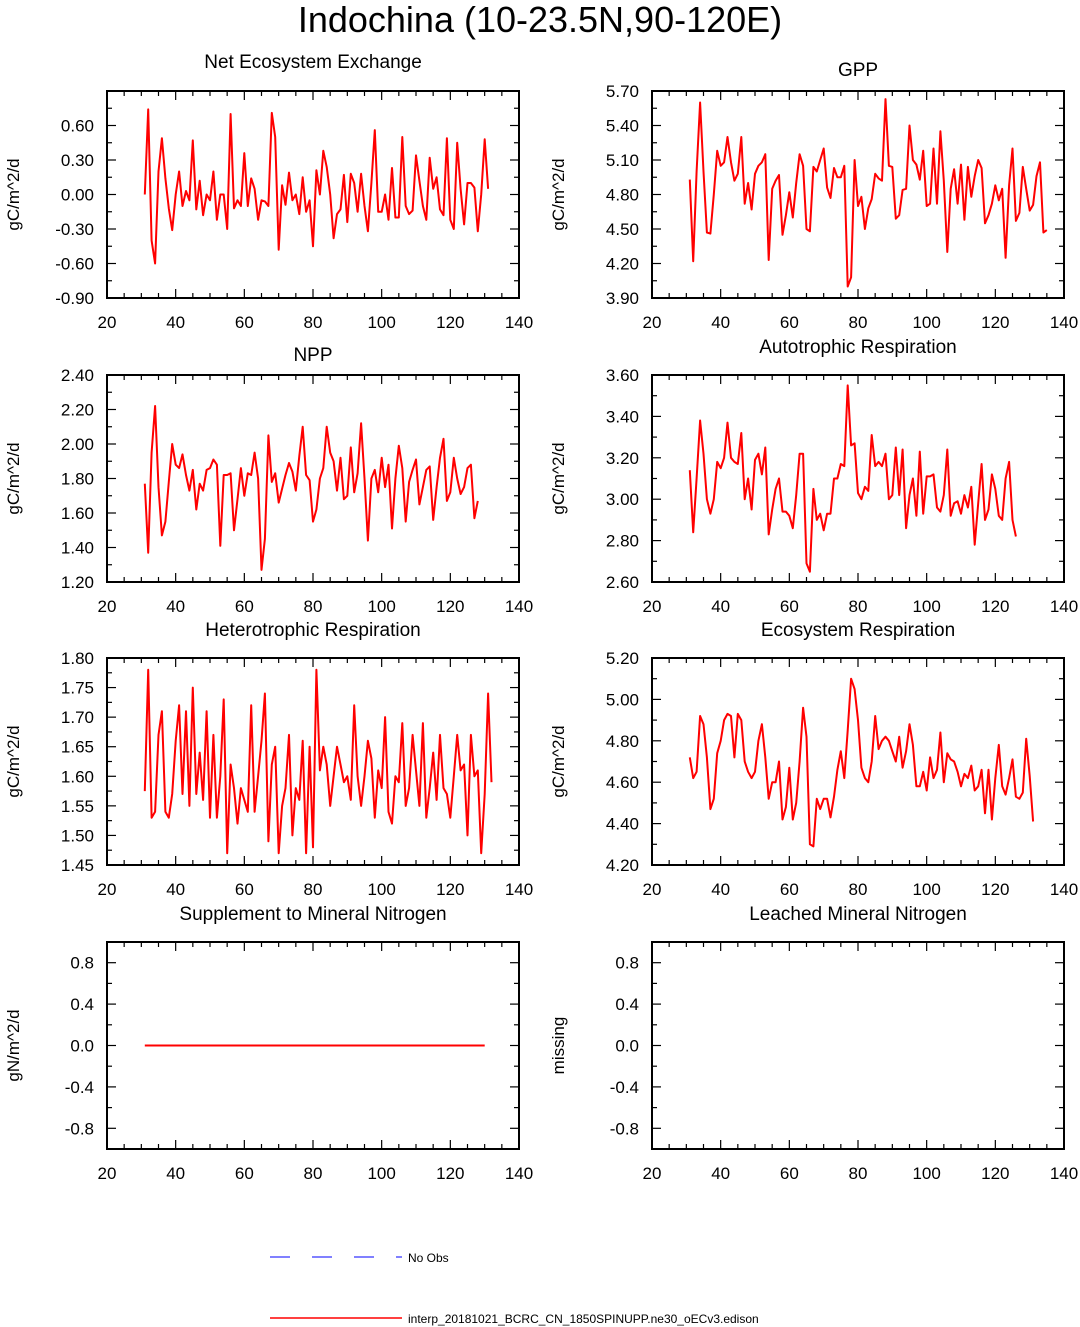  Describe the element at coordinates (428, 1258) in the screenshot. I see `legend-obs-label: No Obs` at that location.